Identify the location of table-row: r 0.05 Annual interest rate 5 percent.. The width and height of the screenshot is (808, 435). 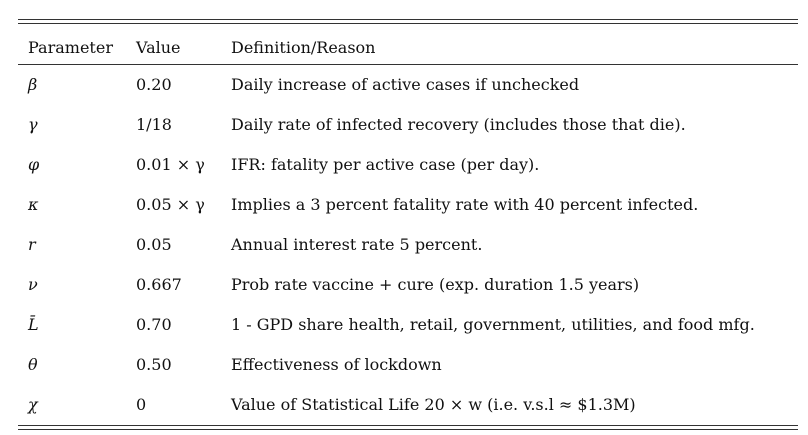
(408, 245).